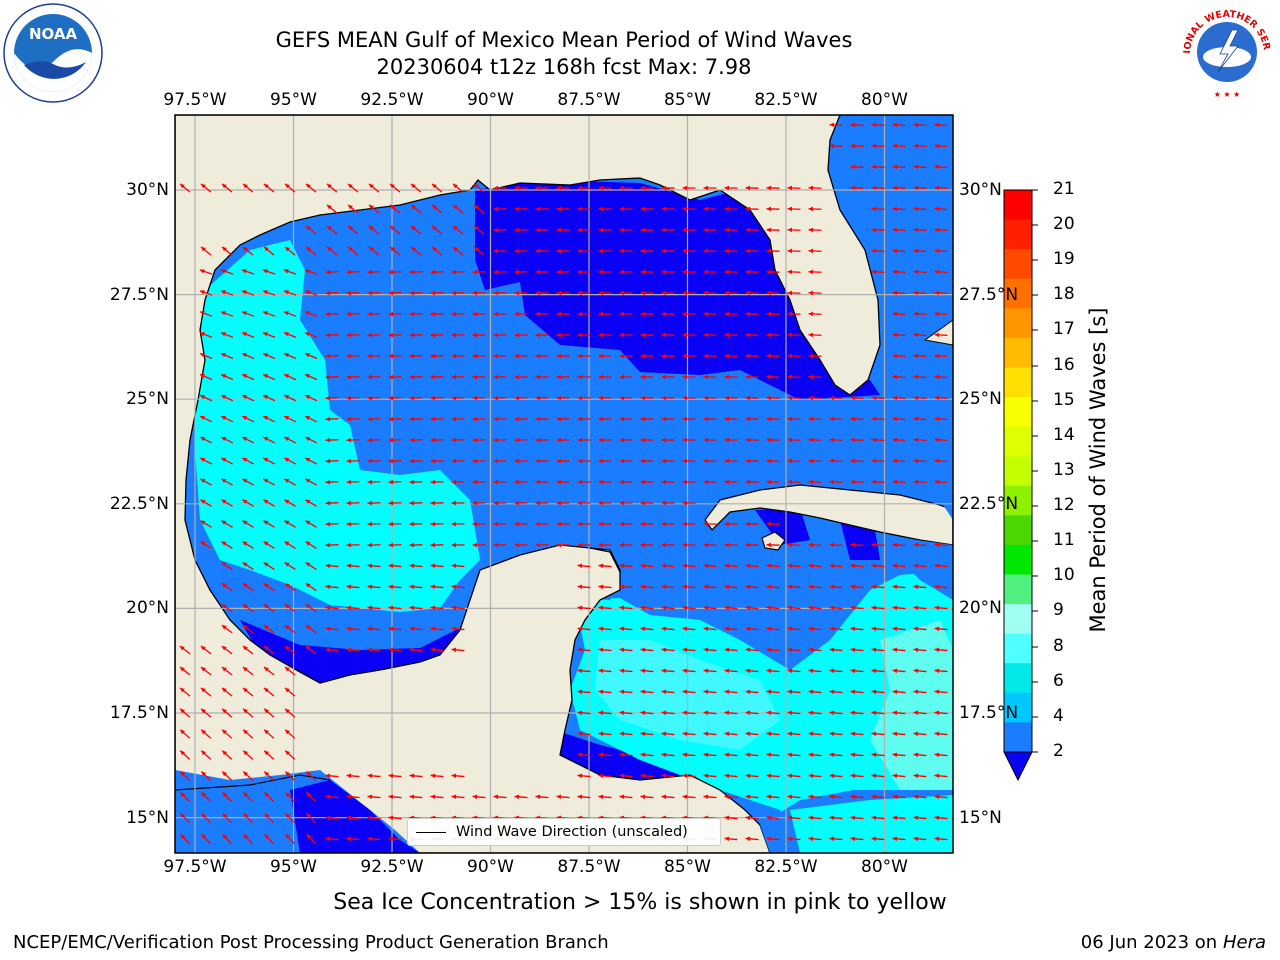 This screenshot has height=960, width=1280. I want to click on colorbar-tick-label: 19, so click(1064, 259).